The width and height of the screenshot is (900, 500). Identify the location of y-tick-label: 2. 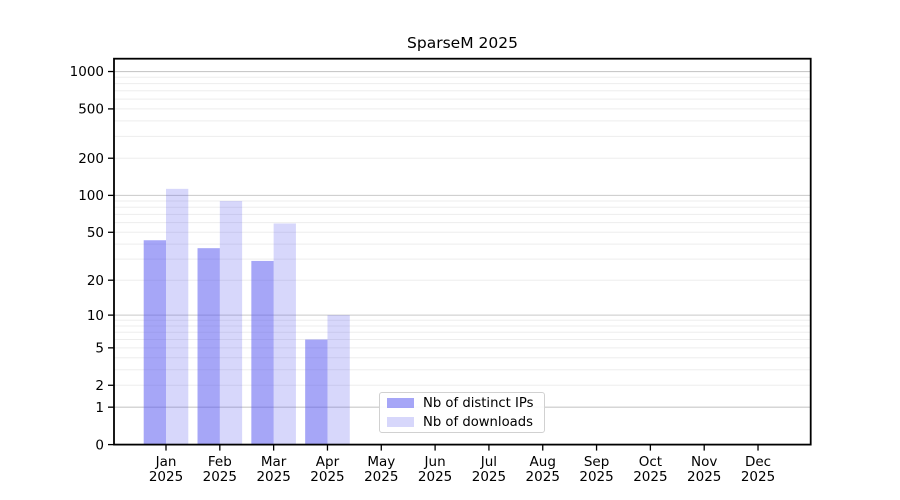
(99, 386).